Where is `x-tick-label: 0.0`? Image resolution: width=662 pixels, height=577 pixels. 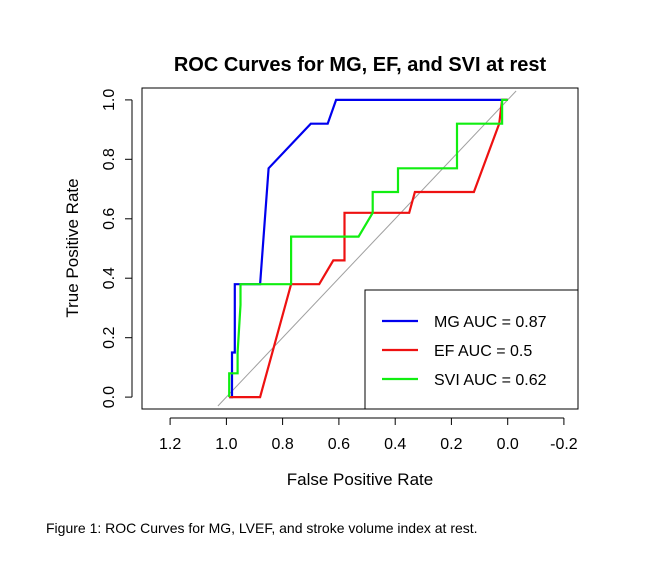
x-tick-label: 0.0 is located at coordinates (508, 444).